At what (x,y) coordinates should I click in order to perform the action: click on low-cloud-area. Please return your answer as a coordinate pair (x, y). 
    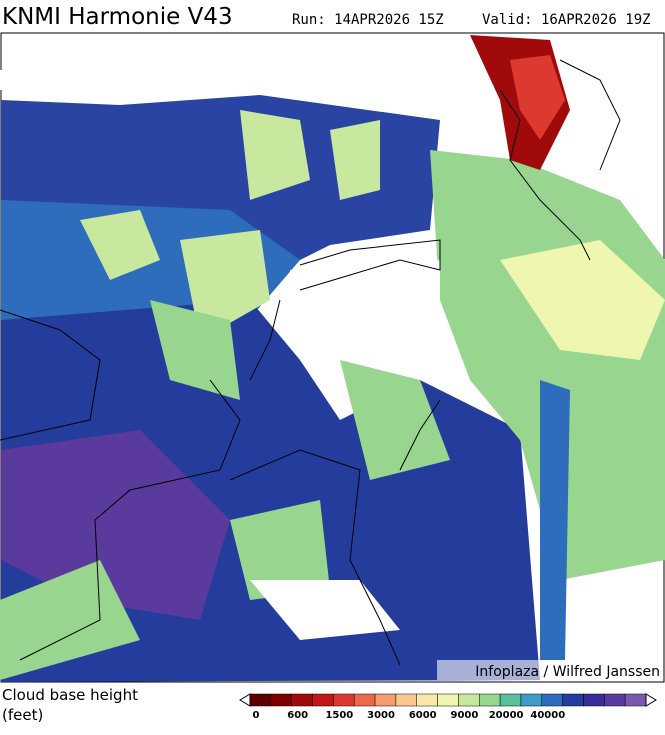
    Looking at the image, I should click on (537, 97).